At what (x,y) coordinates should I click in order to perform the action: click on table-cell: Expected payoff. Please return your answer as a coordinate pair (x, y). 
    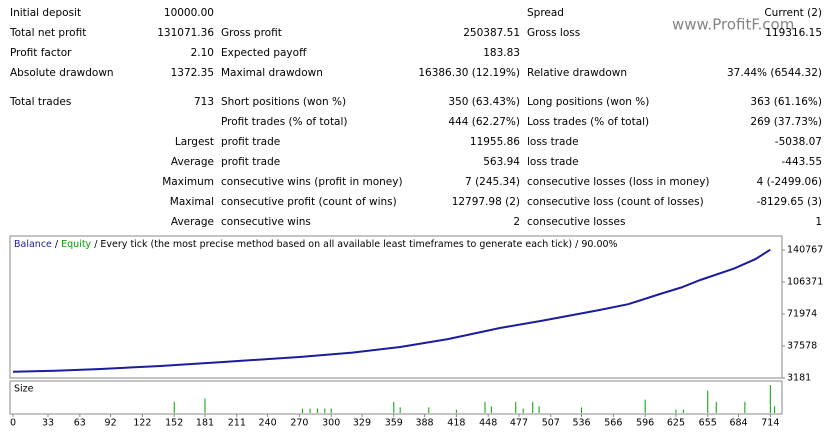
    Looking at the image, I should click on (264, 53).